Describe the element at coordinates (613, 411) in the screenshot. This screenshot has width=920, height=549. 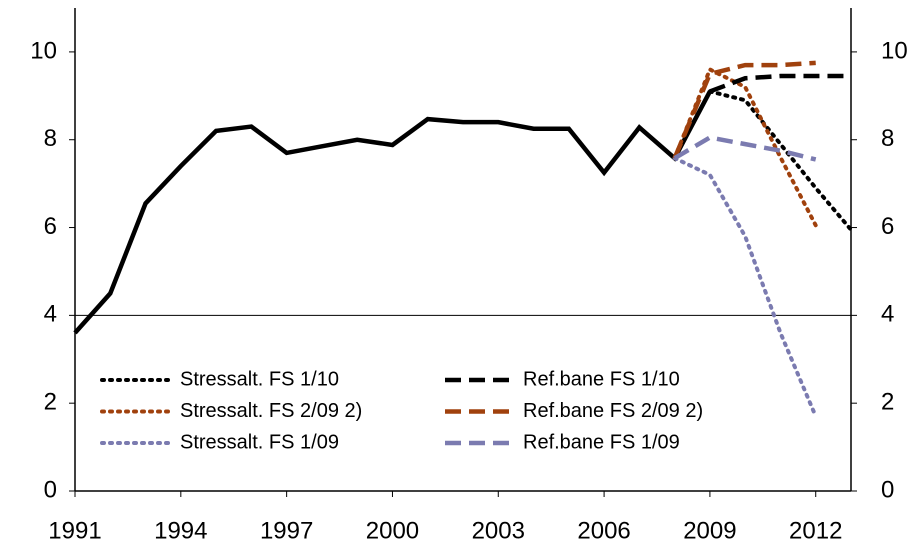
I see `legend-label: Ref.bane FS 2/09 2)` at that location.